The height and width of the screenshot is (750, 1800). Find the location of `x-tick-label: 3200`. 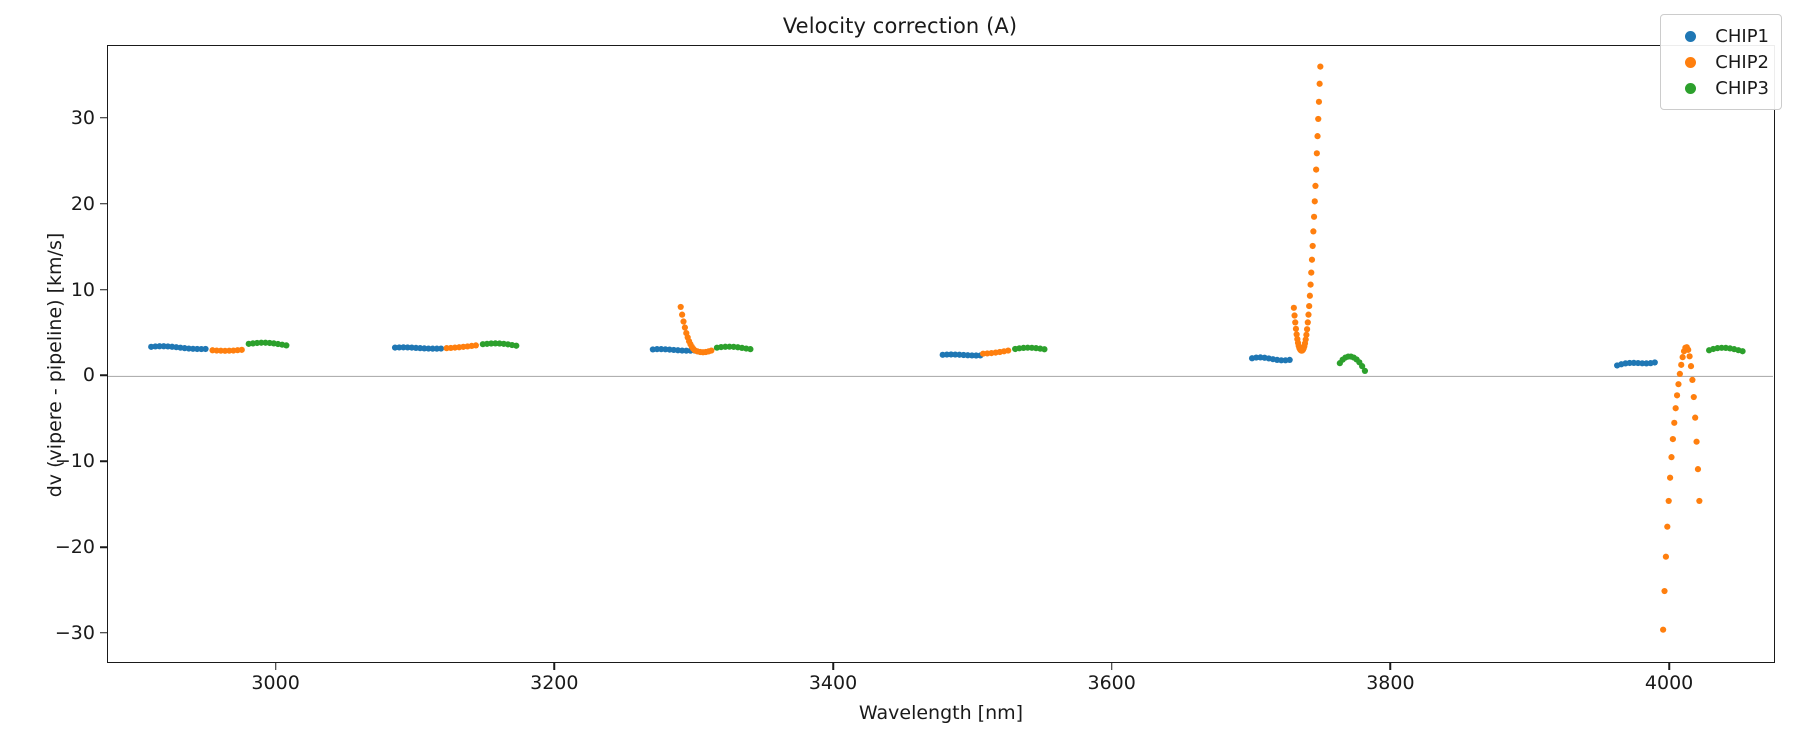

x-tick-label: 3200 is located at coordinates (554, 683).